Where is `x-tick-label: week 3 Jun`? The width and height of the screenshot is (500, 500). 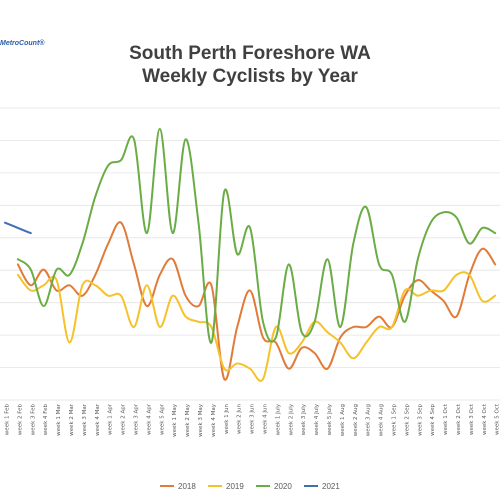 x-tick-label: week 3 Jun is located at coordinates (253, 418).